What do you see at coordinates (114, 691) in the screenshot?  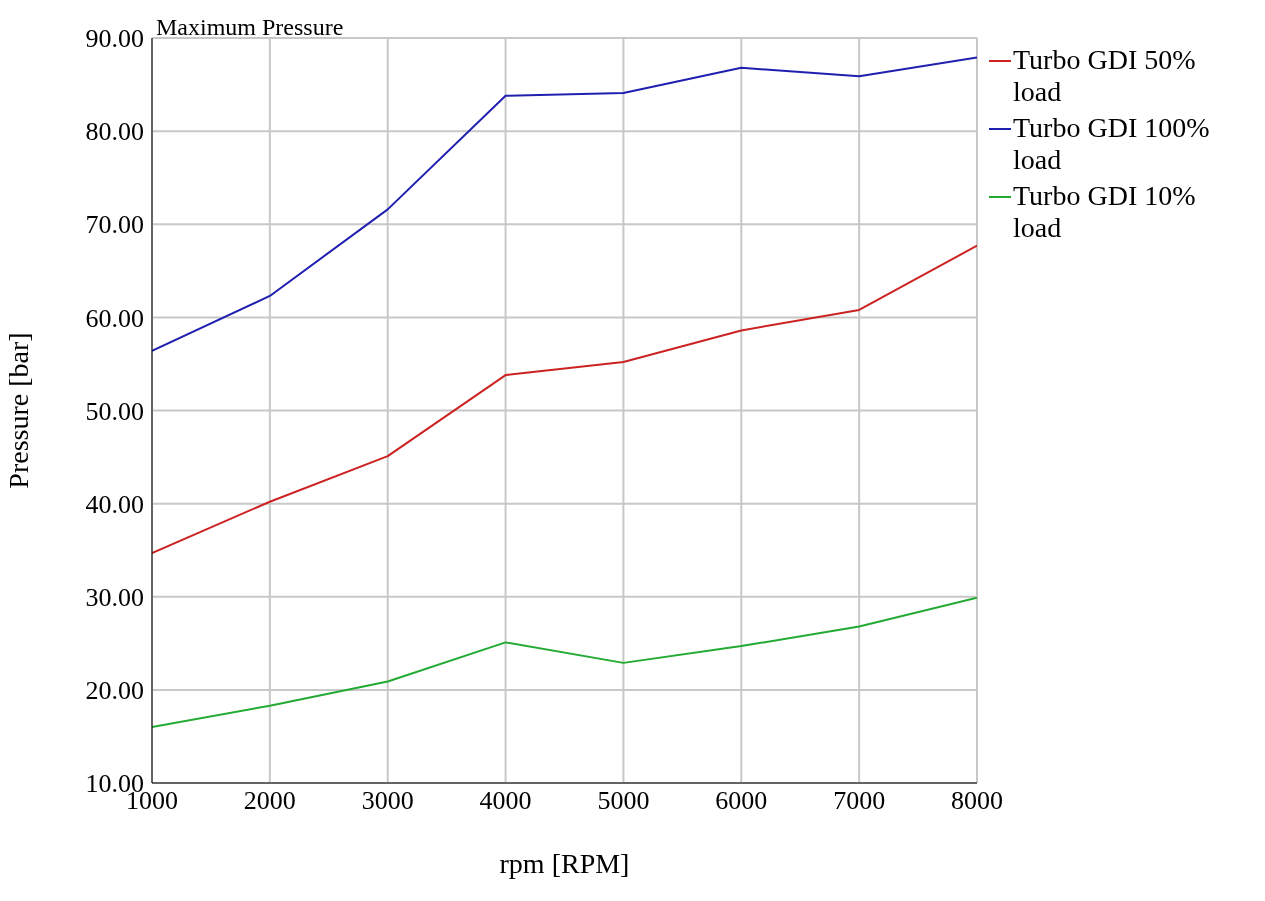 I see `y-tick-label: 20.00` at bounding box center [114, 691].